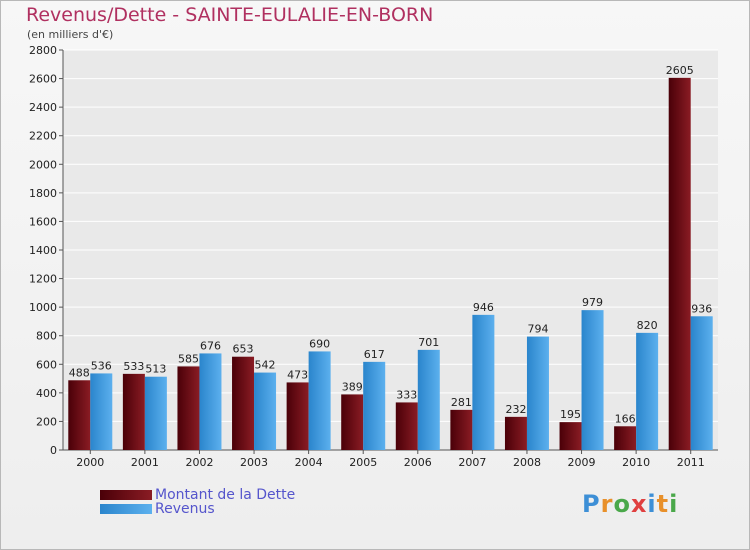  I want to click on data-label-debt: 333, so click(406, 394).